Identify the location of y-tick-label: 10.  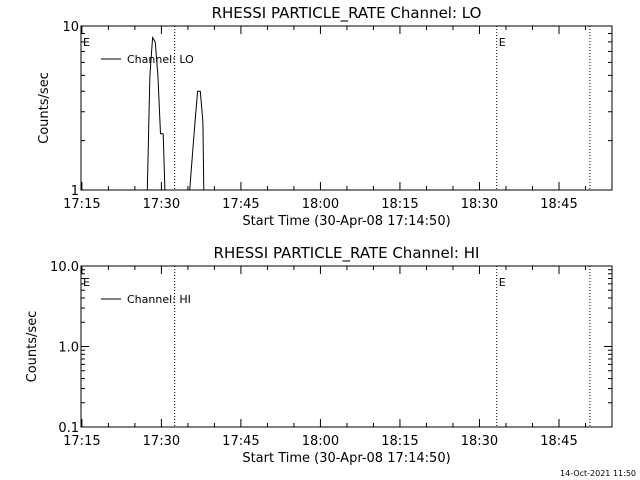
(70, 27).